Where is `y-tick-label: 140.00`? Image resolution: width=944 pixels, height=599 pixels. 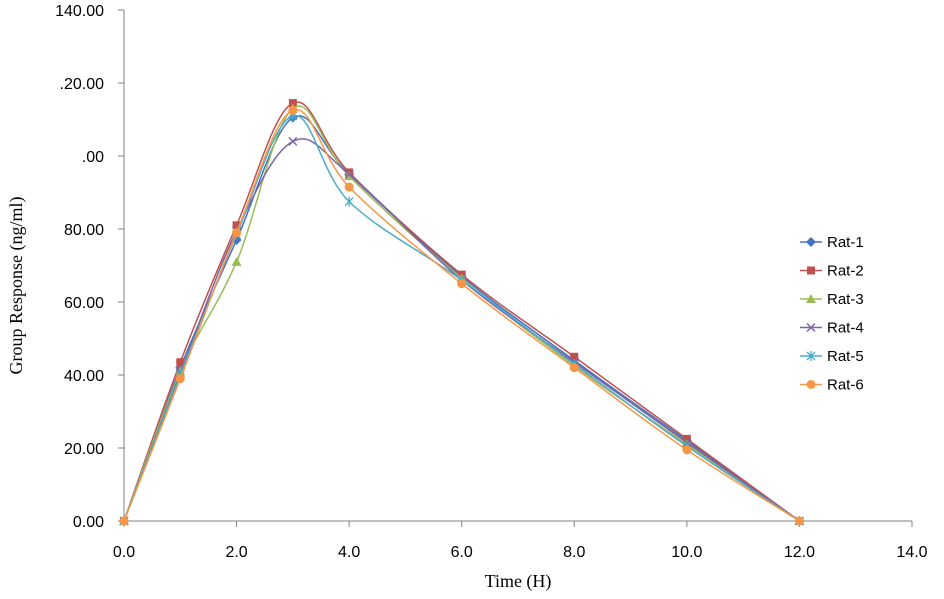 y-tick-label: 140.00 is located at coordinates (79, 11).